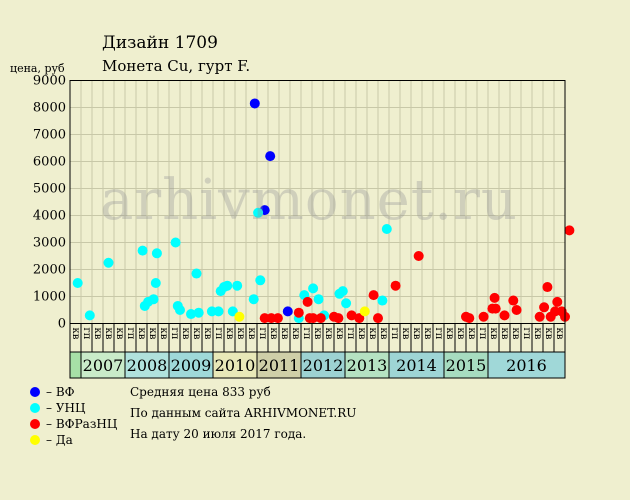 The width and height of the screenshot is (630, 500). What do you see at coordinates (49, 270) in the screenshot?
I see `y-tick-label: 2000` at bounding box center [49, 270].